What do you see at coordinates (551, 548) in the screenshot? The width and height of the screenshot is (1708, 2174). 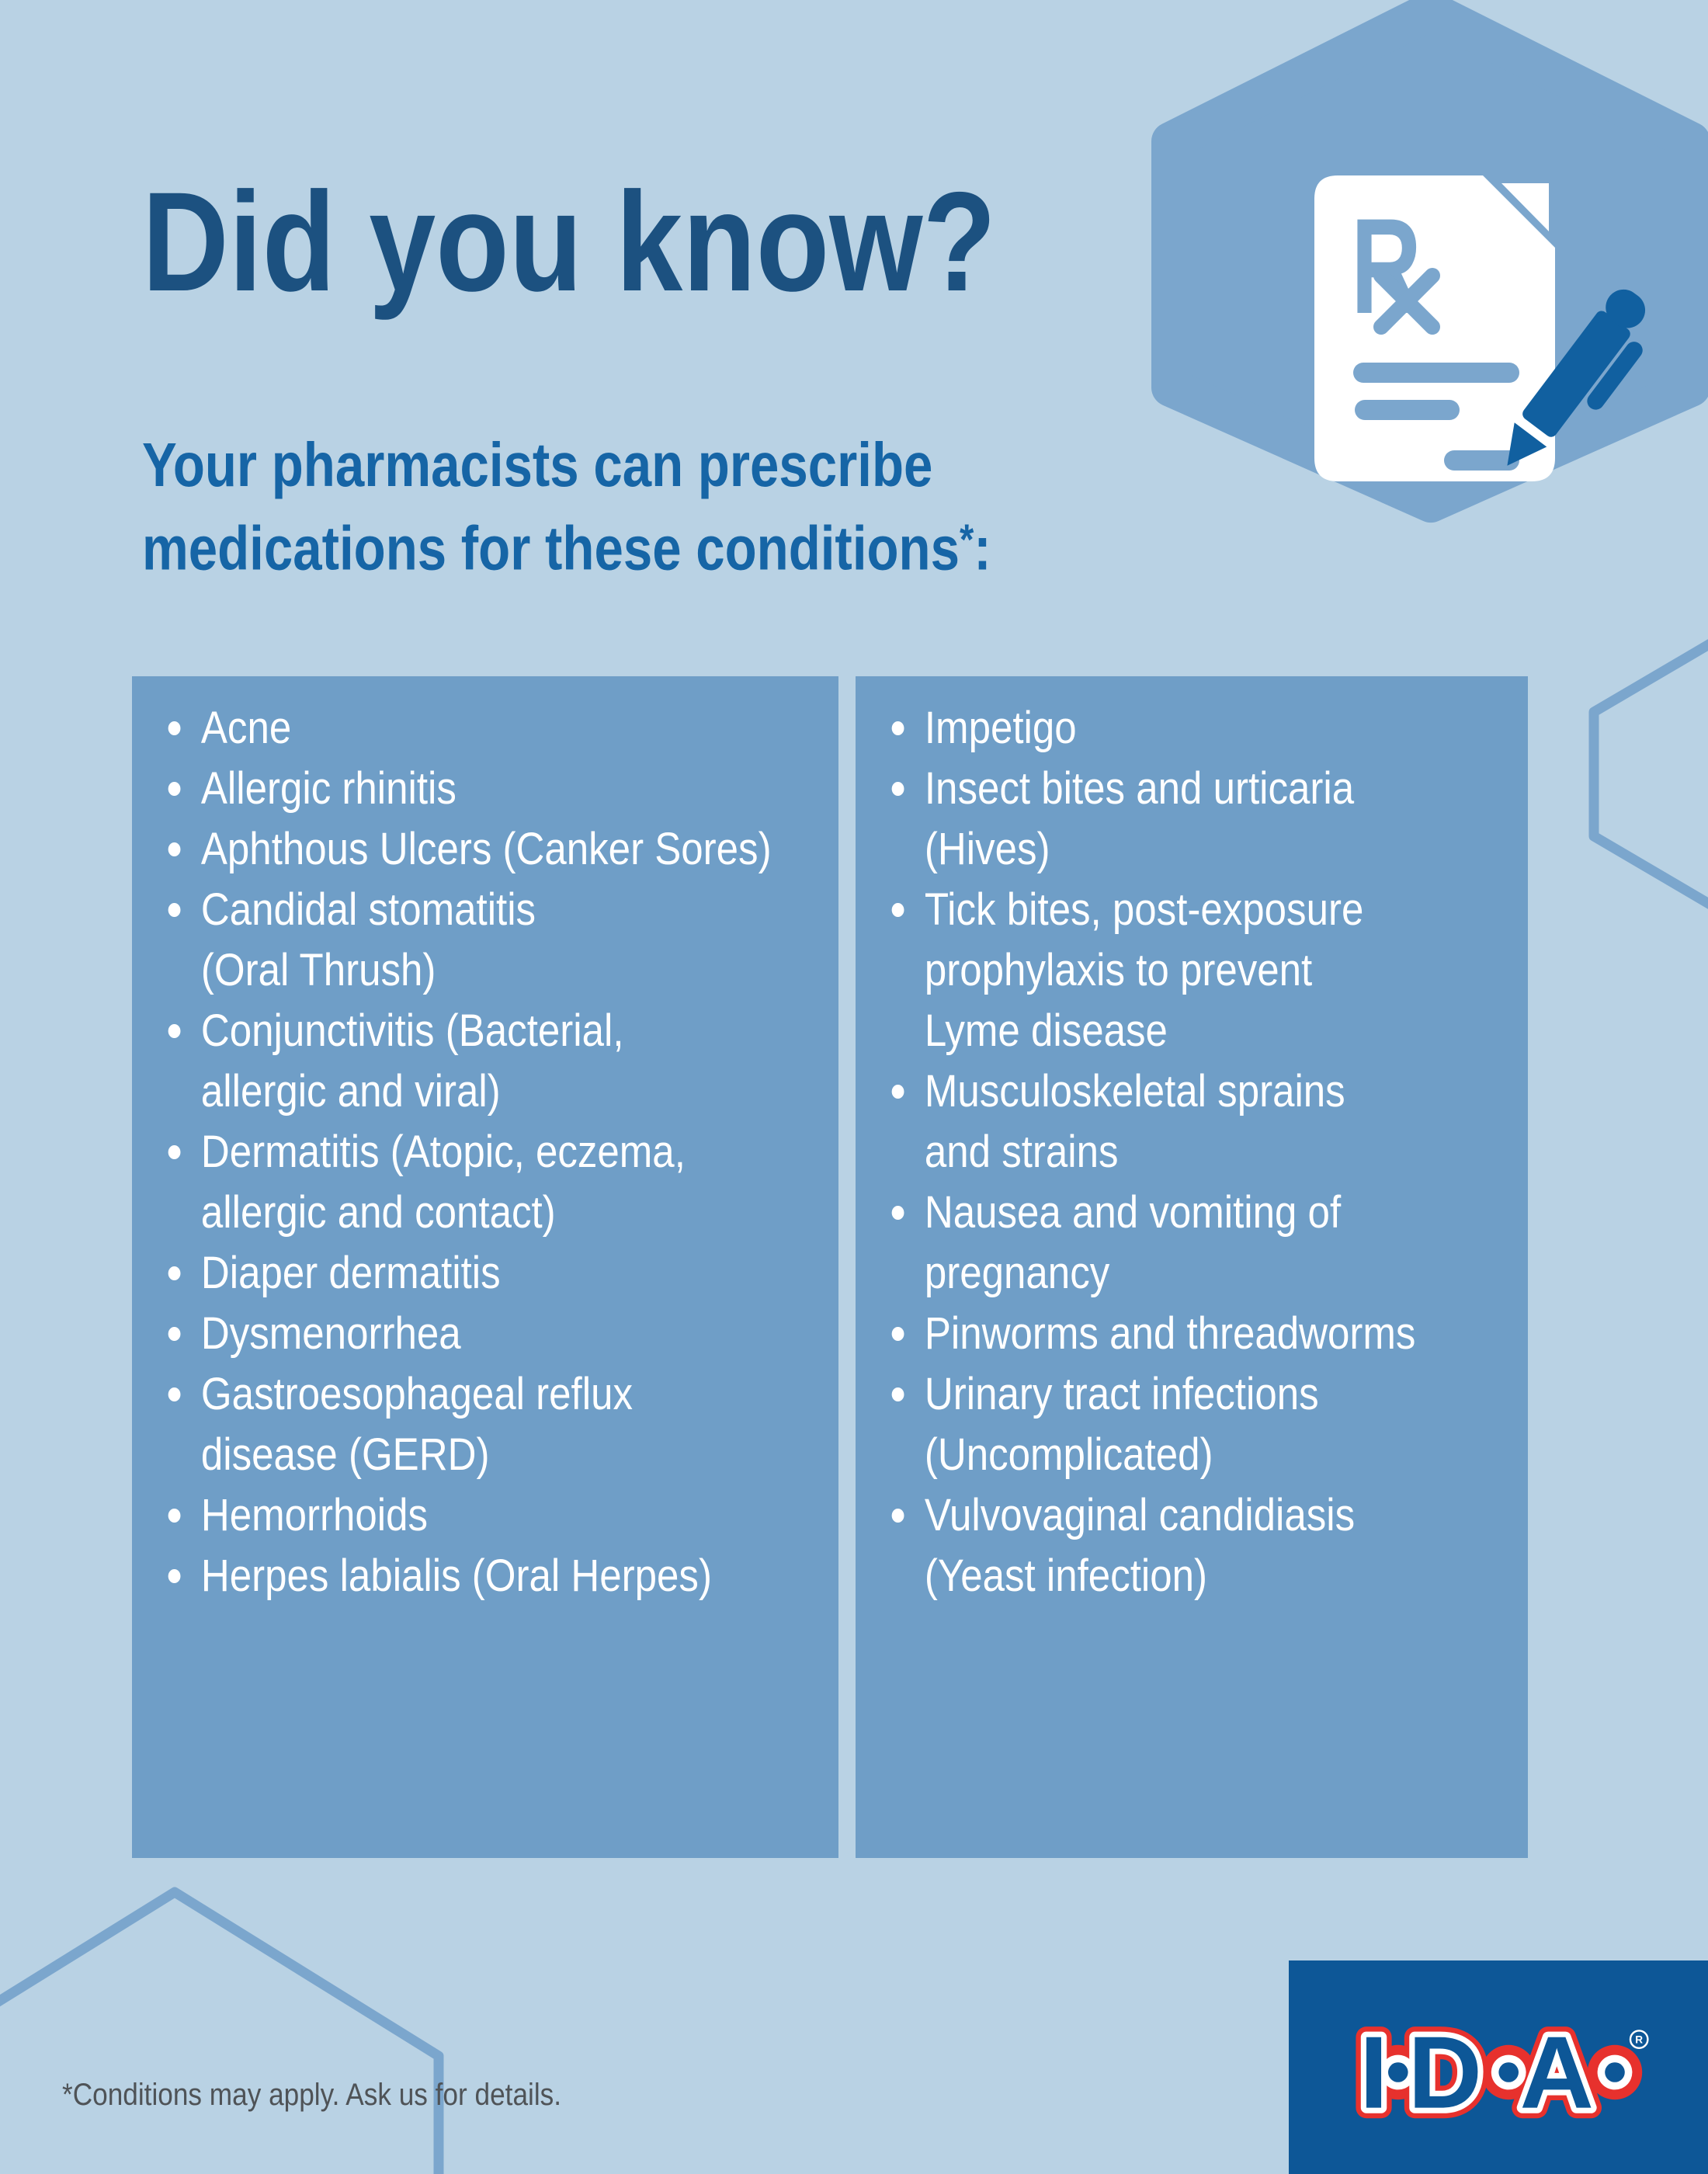 I see `subtitle-line2: medications for these conditions` at bounding box center [551, 548].